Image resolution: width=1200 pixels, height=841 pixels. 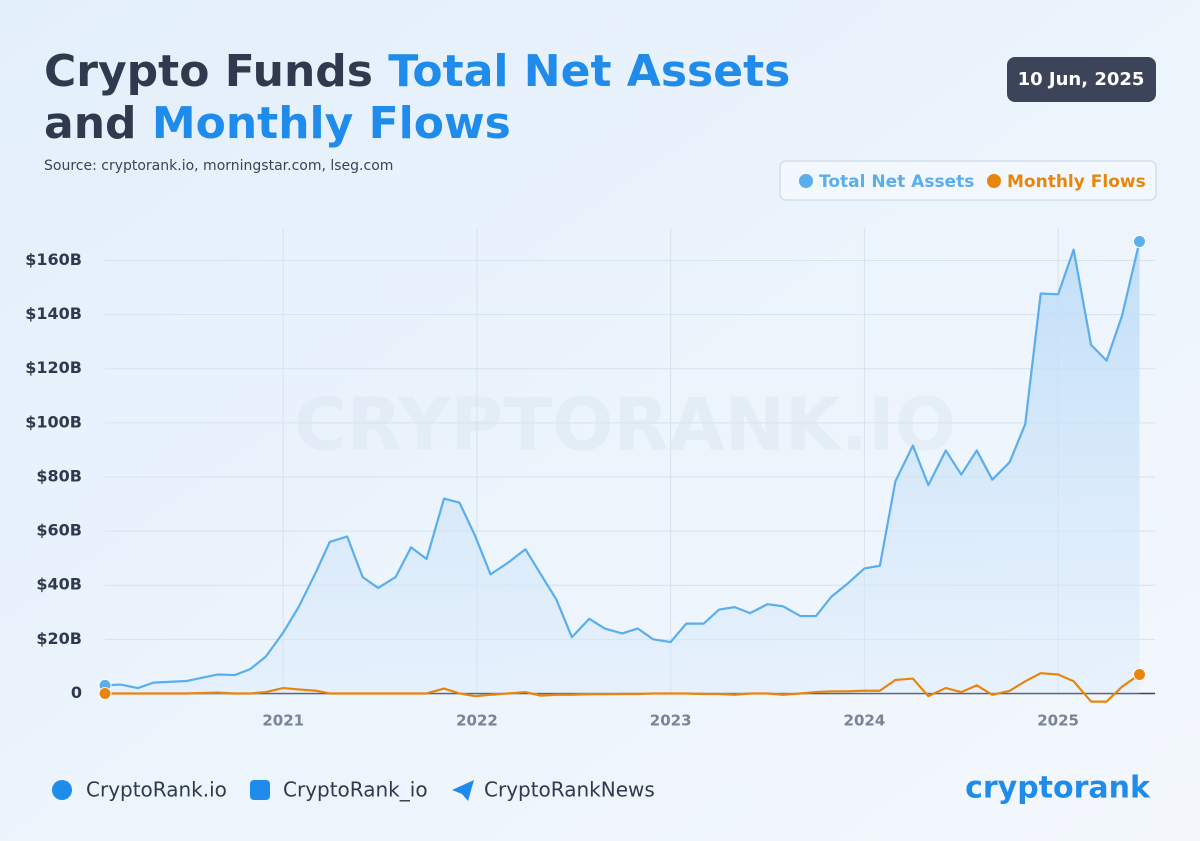 What do you see at coordinates (53, 313) in the screenshot?
I see `y-tick-label: $140B` at bounding box center [53, 313].